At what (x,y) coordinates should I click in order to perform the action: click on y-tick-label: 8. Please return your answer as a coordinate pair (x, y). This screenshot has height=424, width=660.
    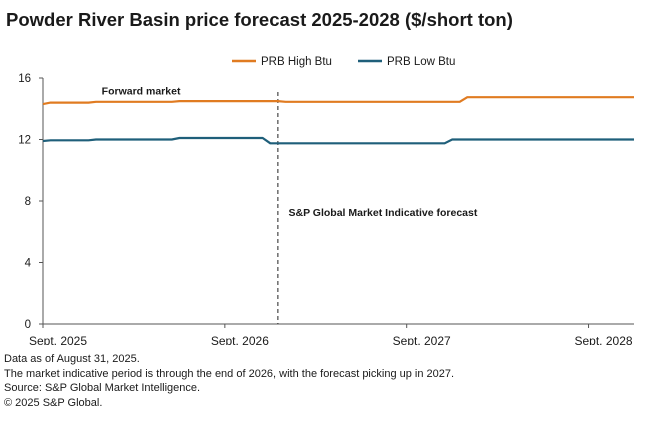
    Looking at the image, I should click on (28, 202).